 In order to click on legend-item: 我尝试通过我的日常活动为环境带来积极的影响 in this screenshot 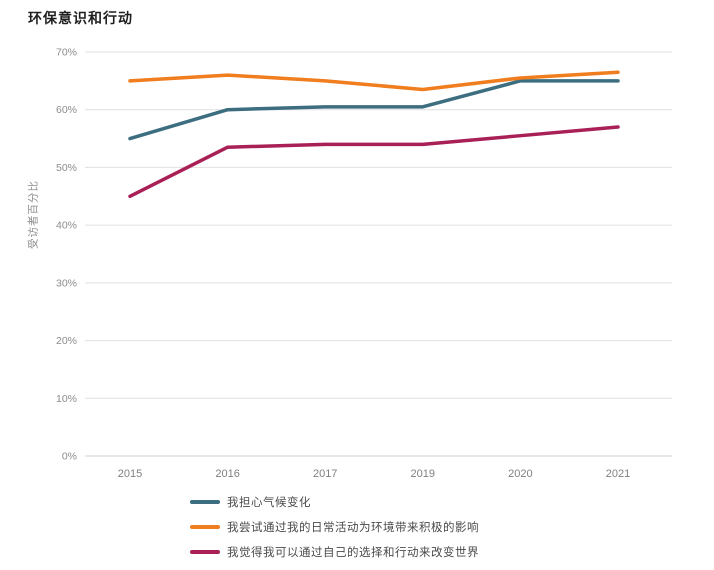, I will do `click(334, 526)`.